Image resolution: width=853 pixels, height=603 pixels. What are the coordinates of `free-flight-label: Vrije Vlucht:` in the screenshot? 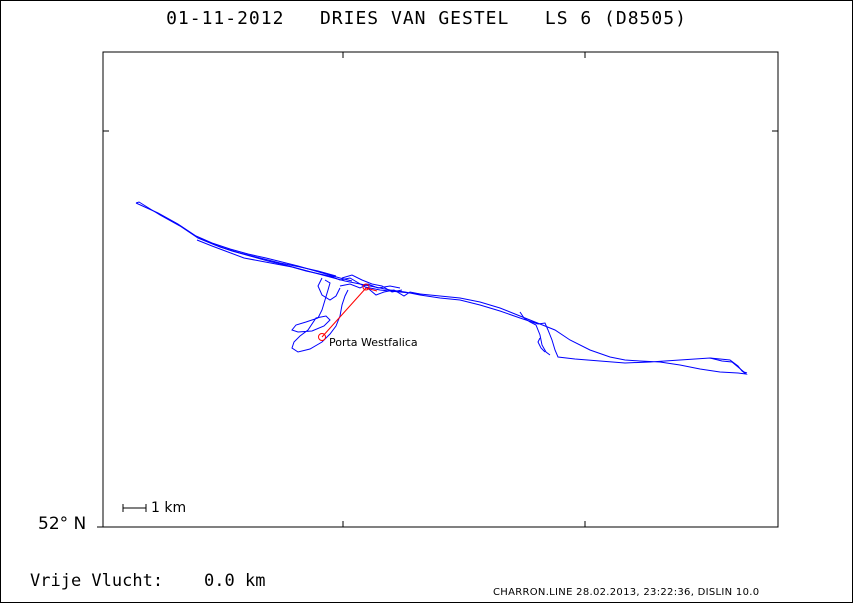 It's located at (97, 581).